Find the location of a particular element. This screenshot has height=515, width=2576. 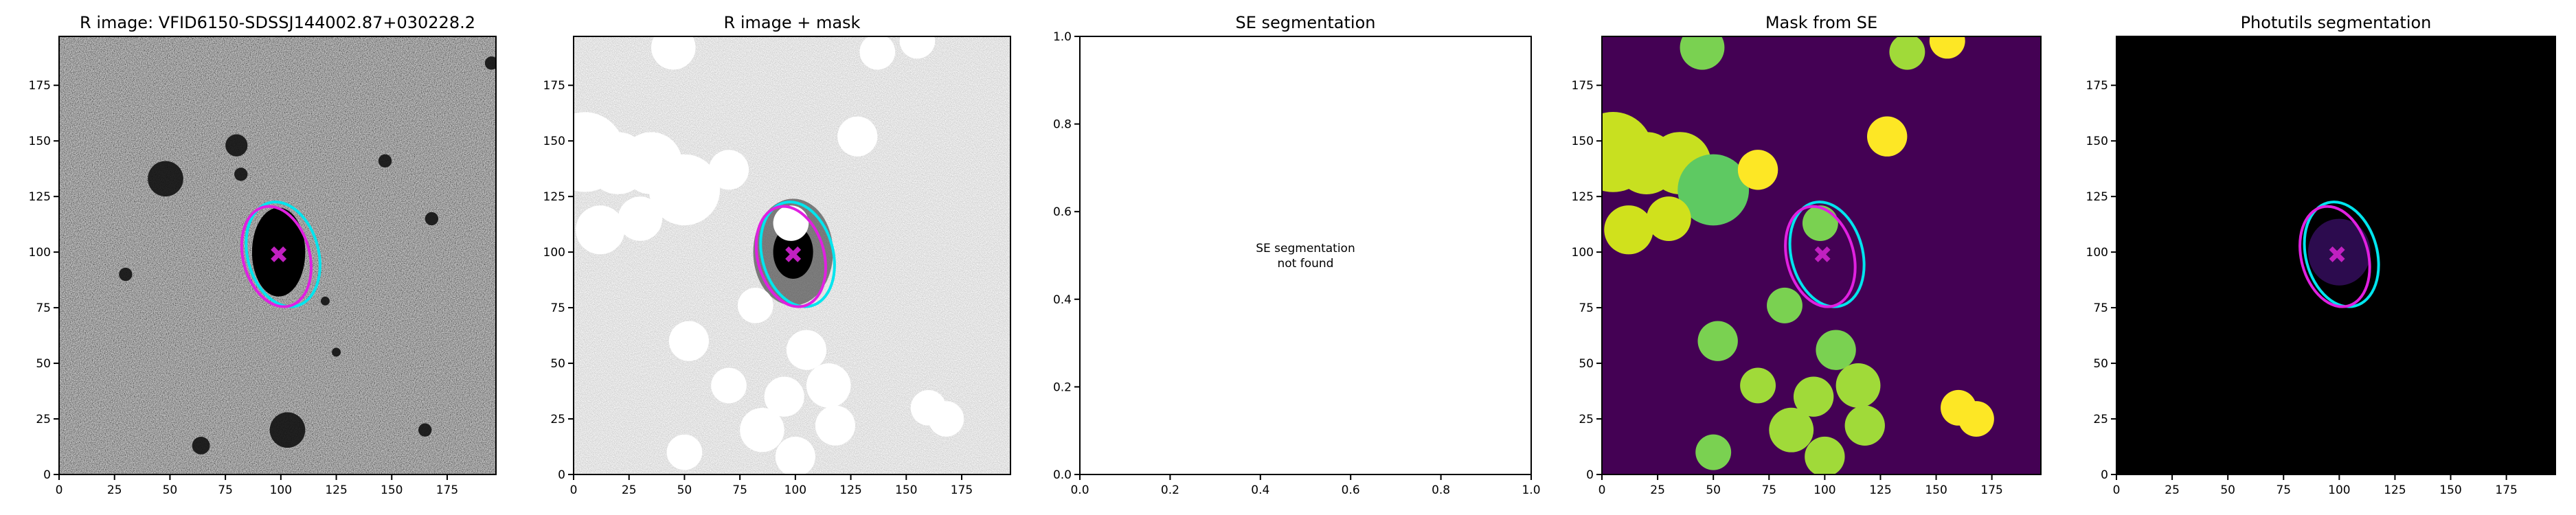

x-tick-label: 1.0 is located at coordinates (1531, 490).